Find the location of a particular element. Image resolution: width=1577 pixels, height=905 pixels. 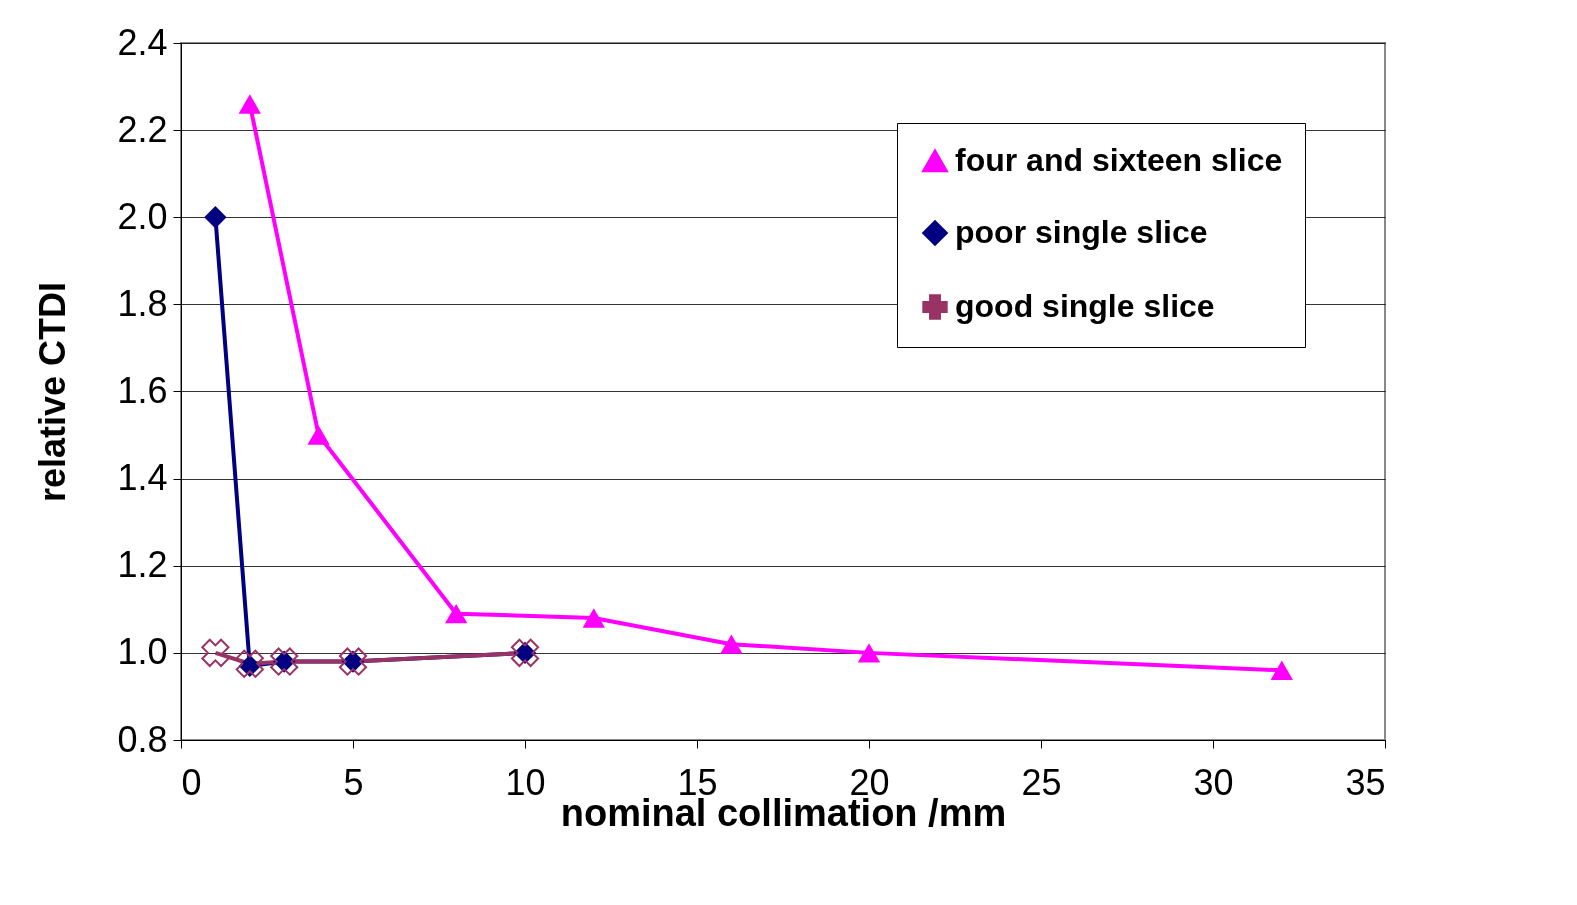

y-axis-title: relative CTDI is located at coordinates (53, 392).